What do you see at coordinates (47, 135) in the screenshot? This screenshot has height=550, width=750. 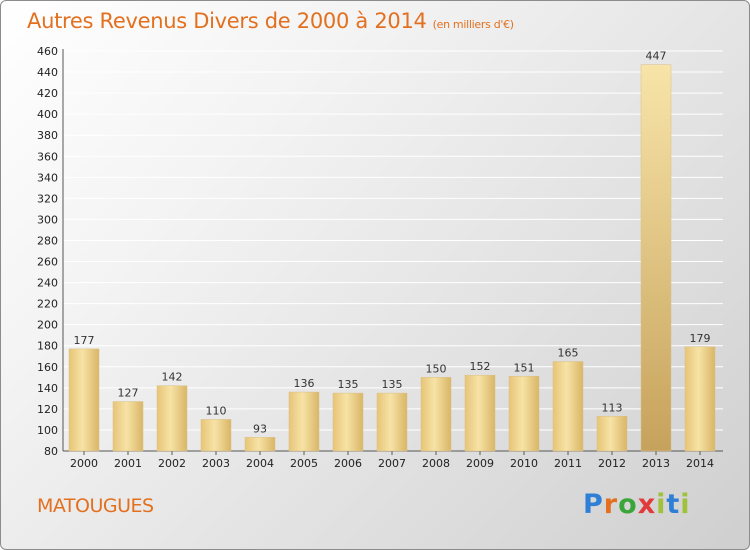 I see `y-tick-label: 380` at bounding box center [47, 135].